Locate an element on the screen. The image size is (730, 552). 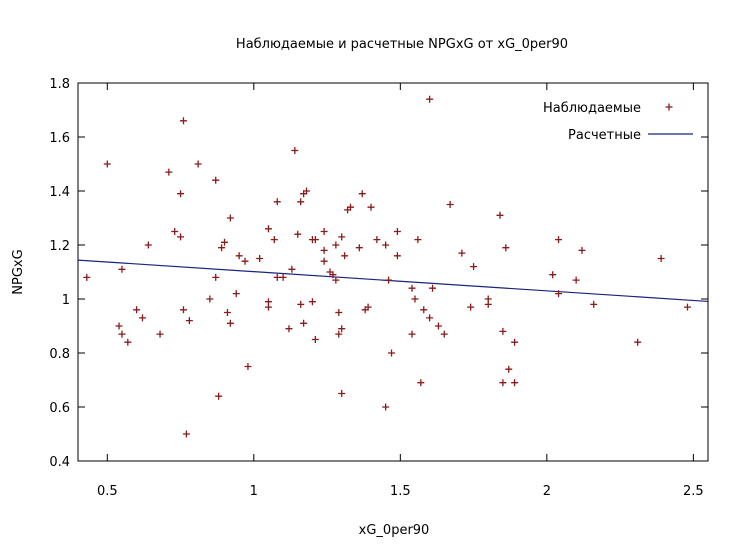
y-tick-label: 0.6 is located at coordinates (59, 408).